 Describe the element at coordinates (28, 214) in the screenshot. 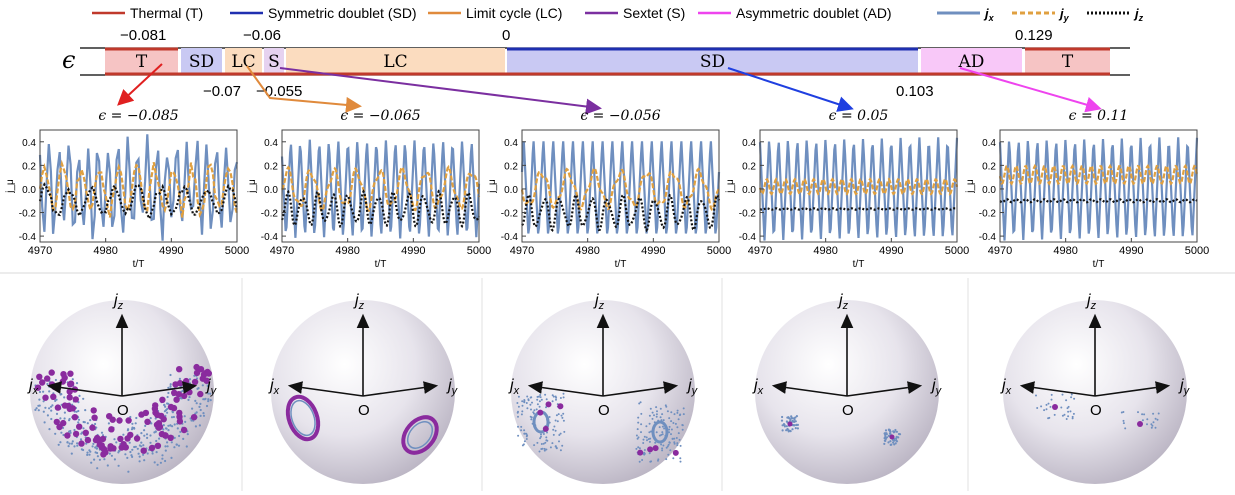

I see `ytick-0-3: -0.2` at that location.